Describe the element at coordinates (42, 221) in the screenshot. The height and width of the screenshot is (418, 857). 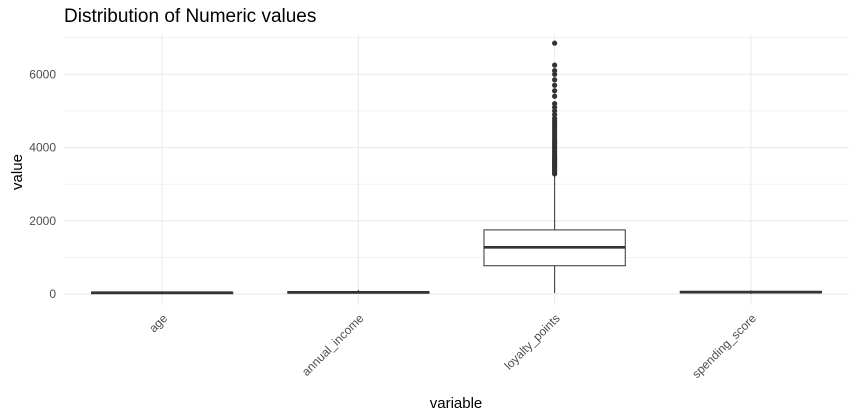
I see `y-tick-label: 2000` at that location.